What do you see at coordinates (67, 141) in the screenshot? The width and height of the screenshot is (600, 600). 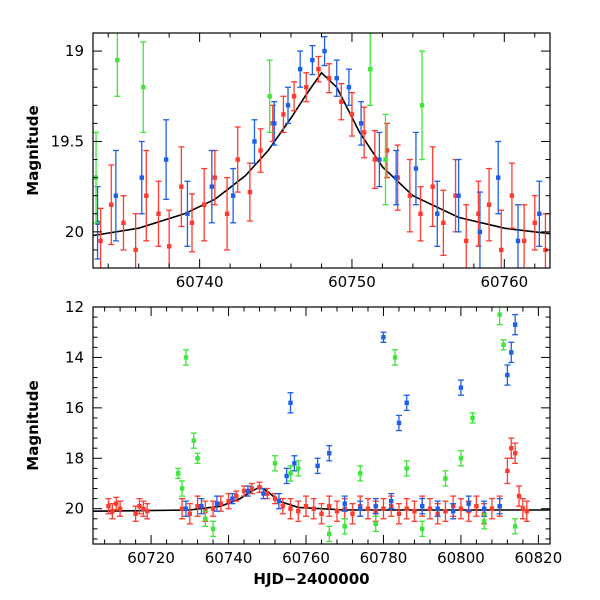 I see `y-tick-label: 19.5` at bounding box center [67, 141].